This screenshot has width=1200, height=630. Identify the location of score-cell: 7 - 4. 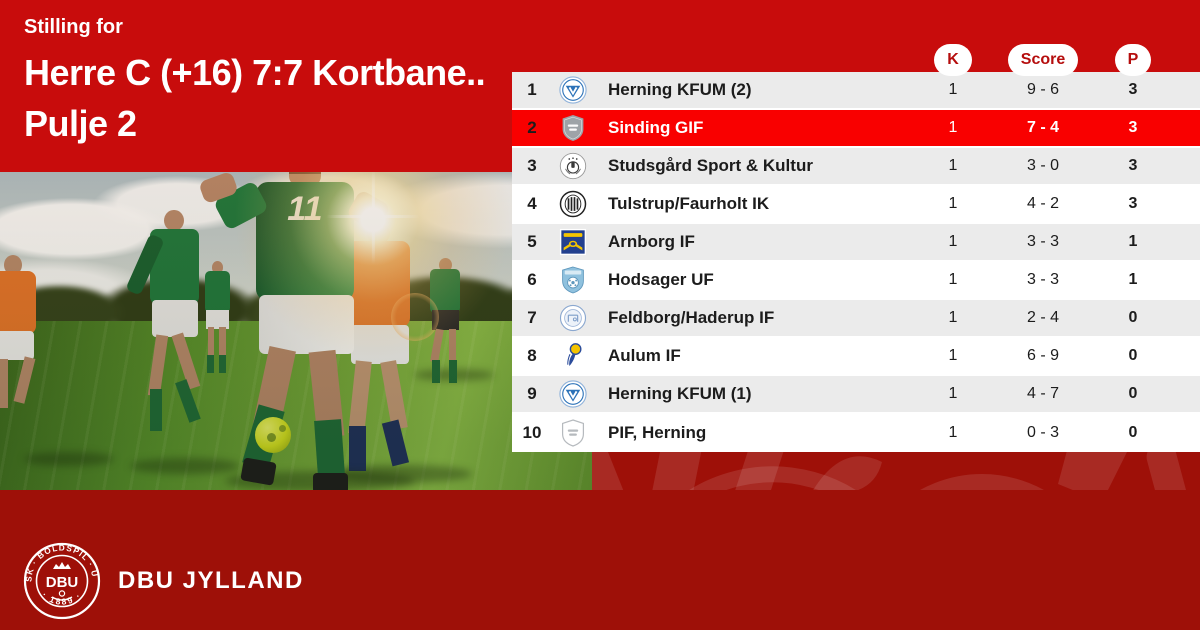
(1042, 127).